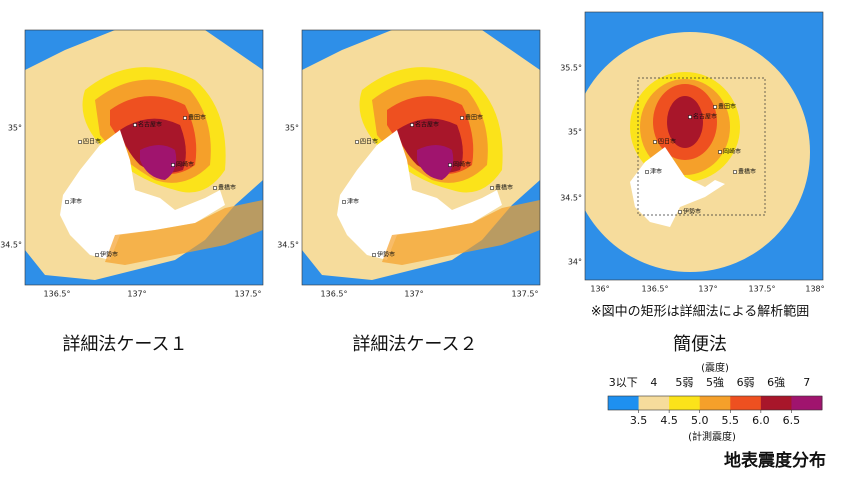  I want to click on legend-scale-label: 5.0, so click(700, 420).